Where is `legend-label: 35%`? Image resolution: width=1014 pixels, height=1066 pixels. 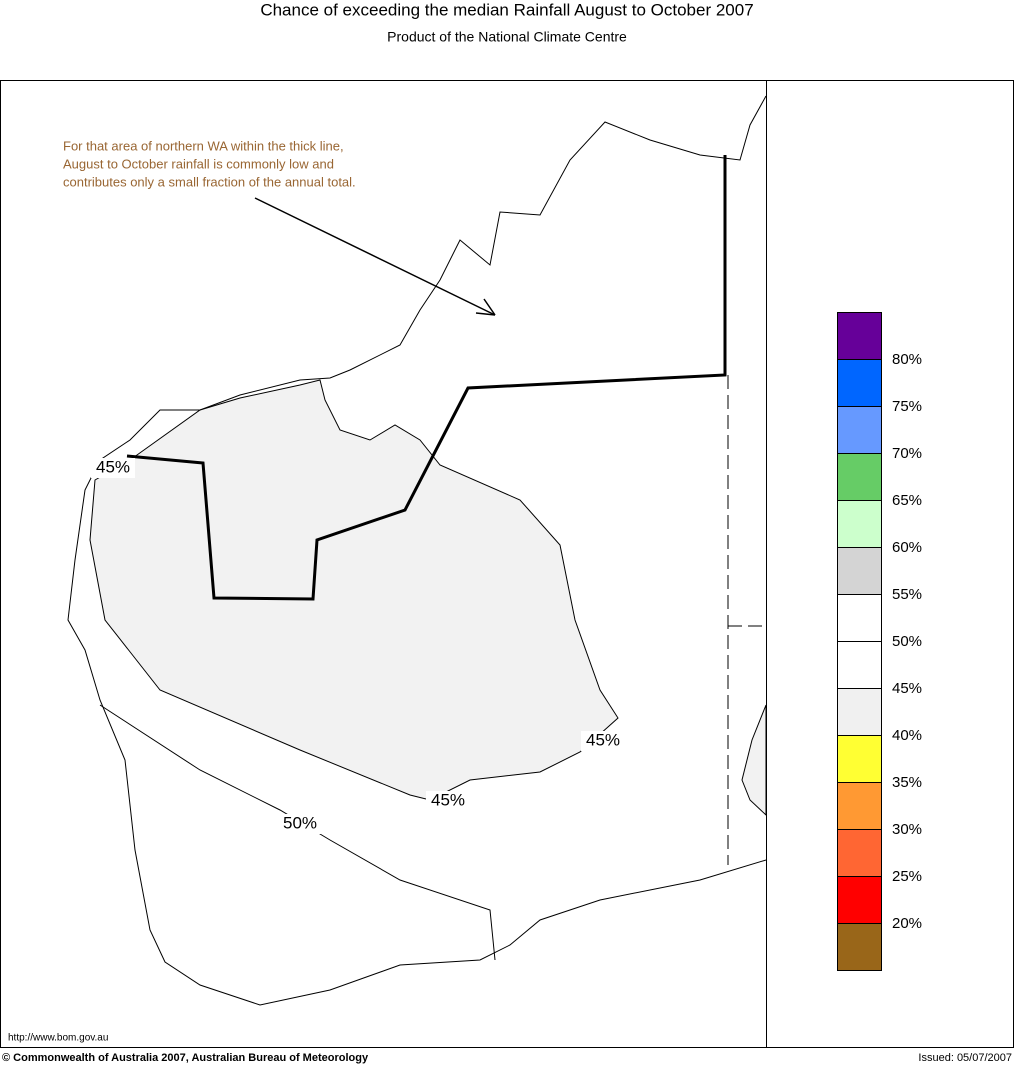
legend-label: 35% is located at coordinates (907, 782).